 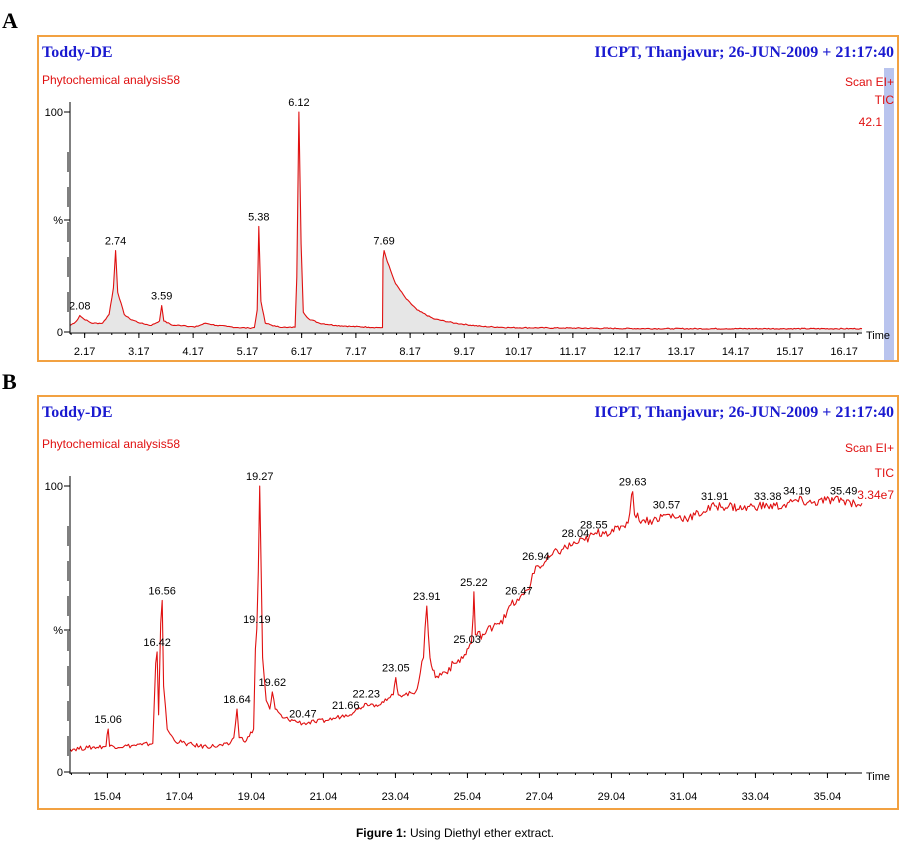 I want to click on peak-label: 21.66, so click(x=346, y=706).